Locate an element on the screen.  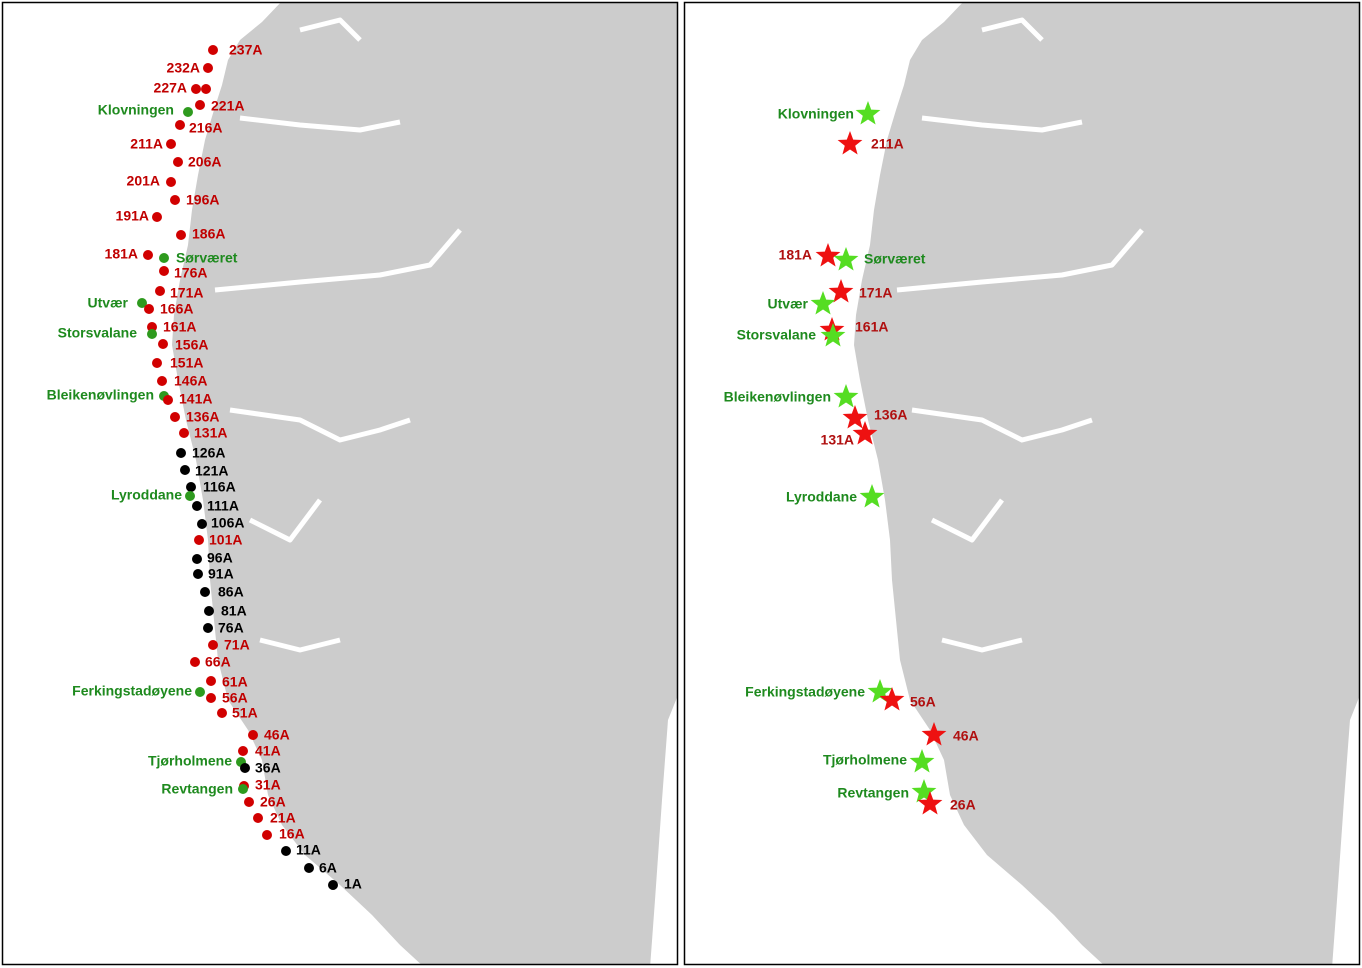
station-label: 31A is located at coordinates (268, 785).